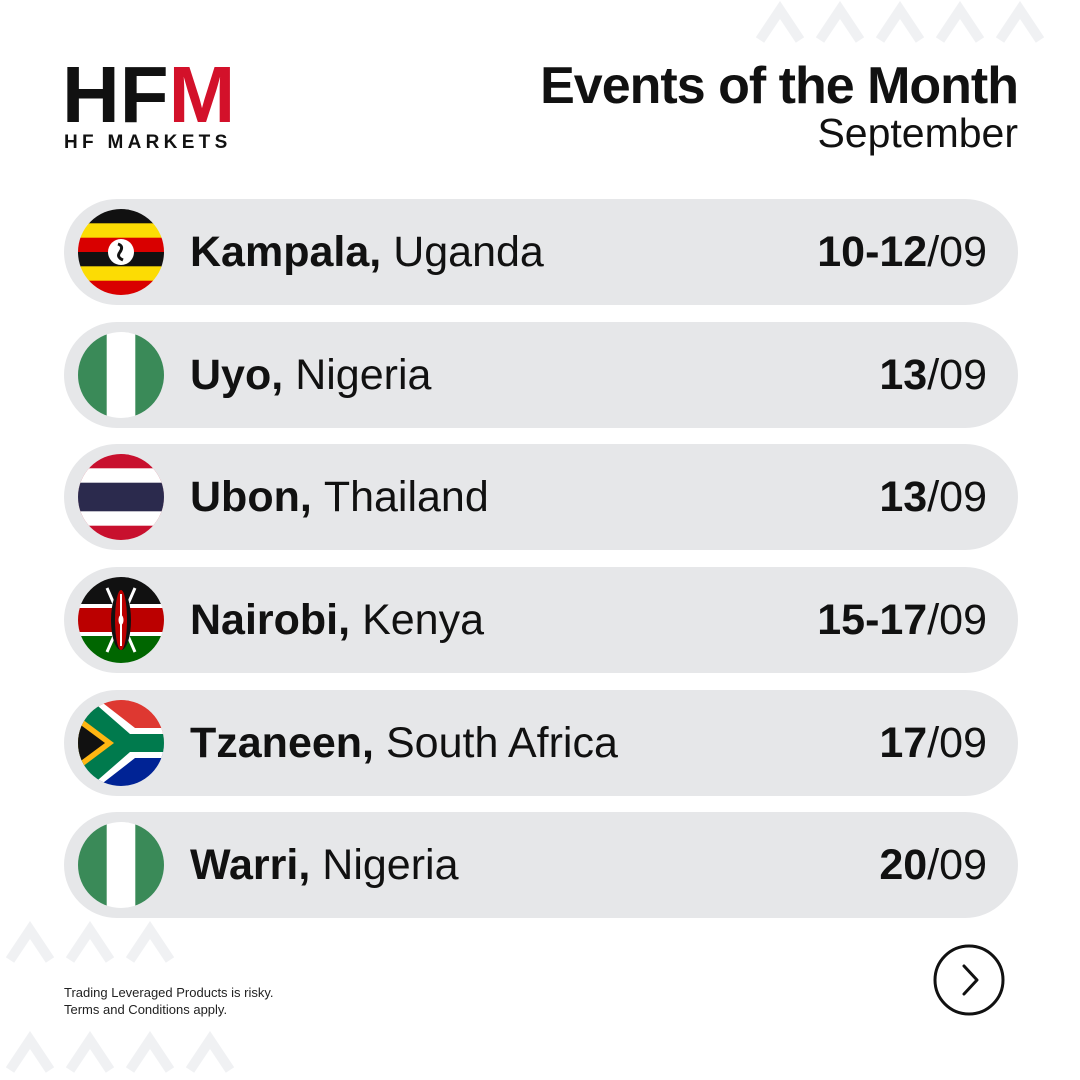  What do you see at coordinates (270, 620) in the screenshot?
I see `city: Nairobi,` at bounding box center [270, 620].